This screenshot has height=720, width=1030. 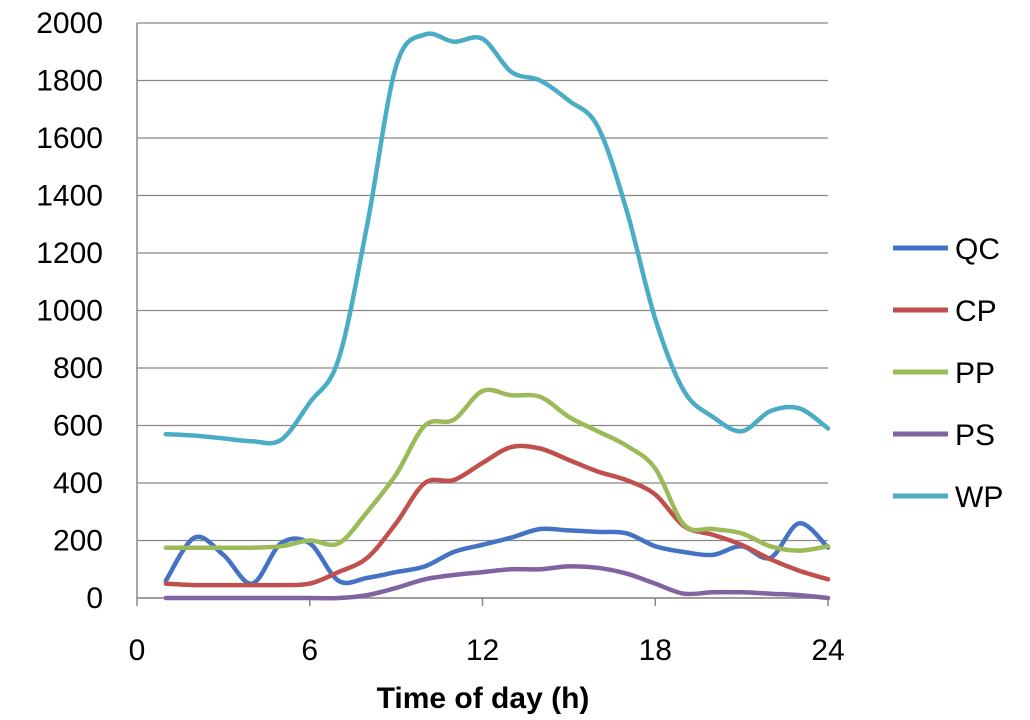 What do you see at coordinates (979, 497) in the screenshot?
I see `legend-label-wp: WP` at bounding box center [979, 497].